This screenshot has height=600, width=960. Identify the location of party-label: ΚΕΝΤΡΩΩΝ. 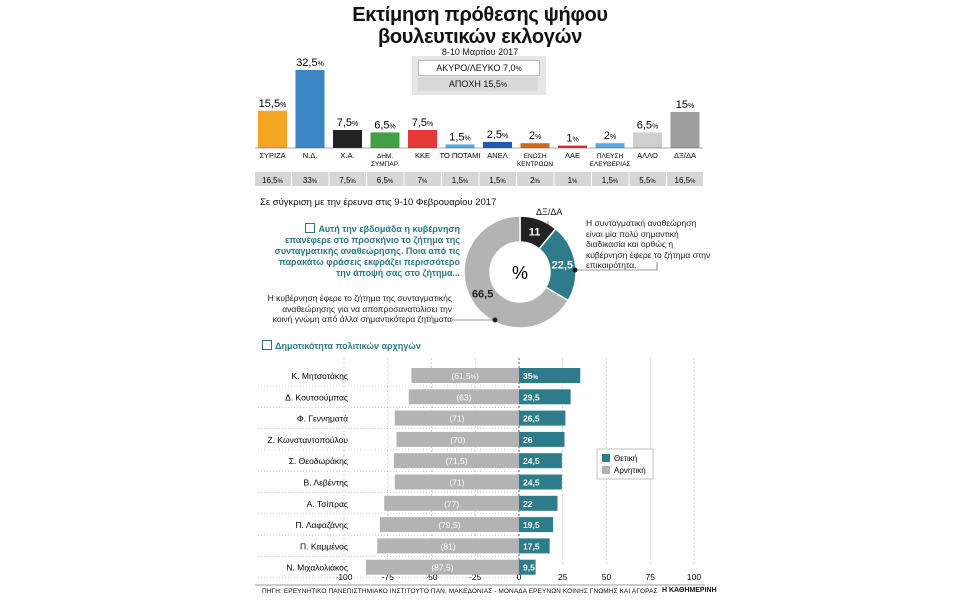
(535, 164).